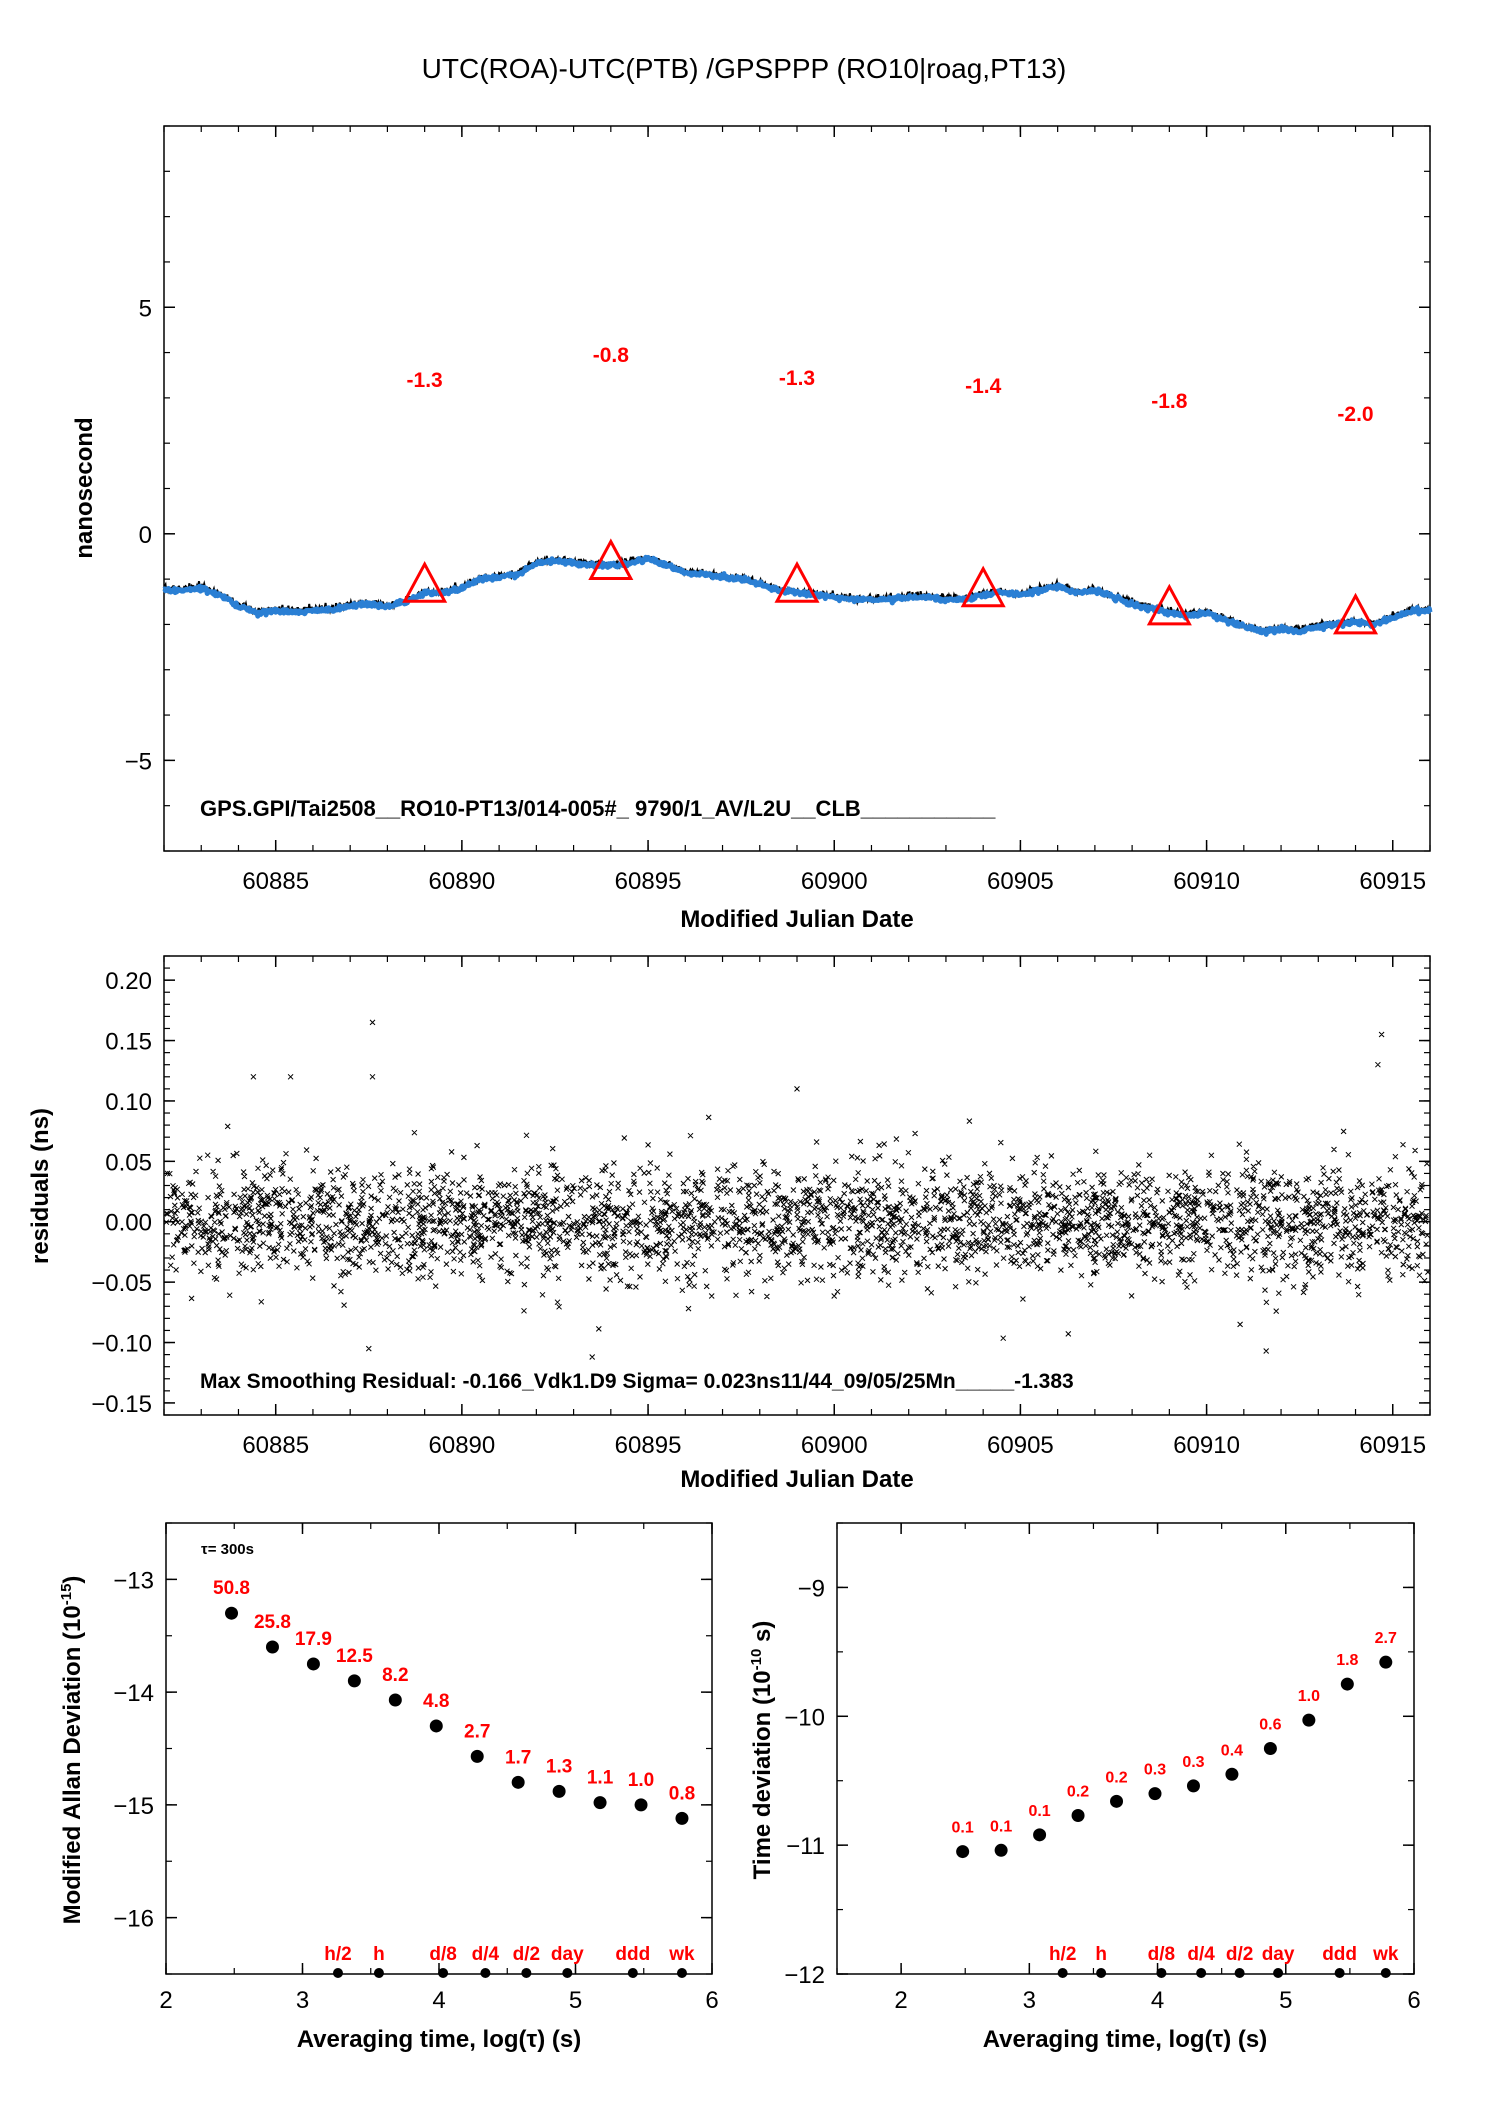 Image resolution: width=1488 pixels, height=2105 pixels. I want to click on y-tick-label: 0.10, so click(128, 1102).